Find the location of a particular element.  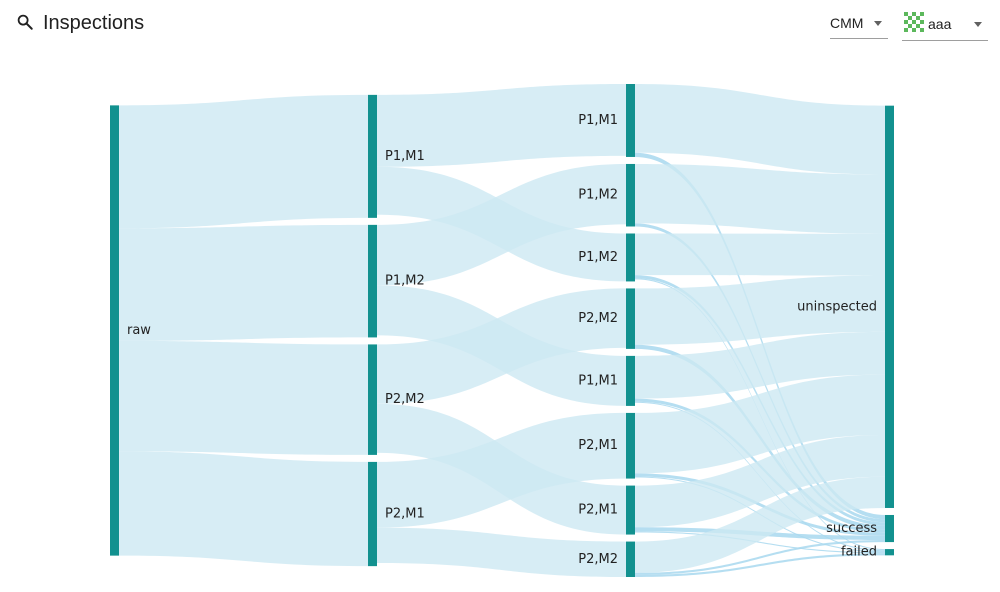

sankey-node-c2_e is located at coordinates (630, 380).